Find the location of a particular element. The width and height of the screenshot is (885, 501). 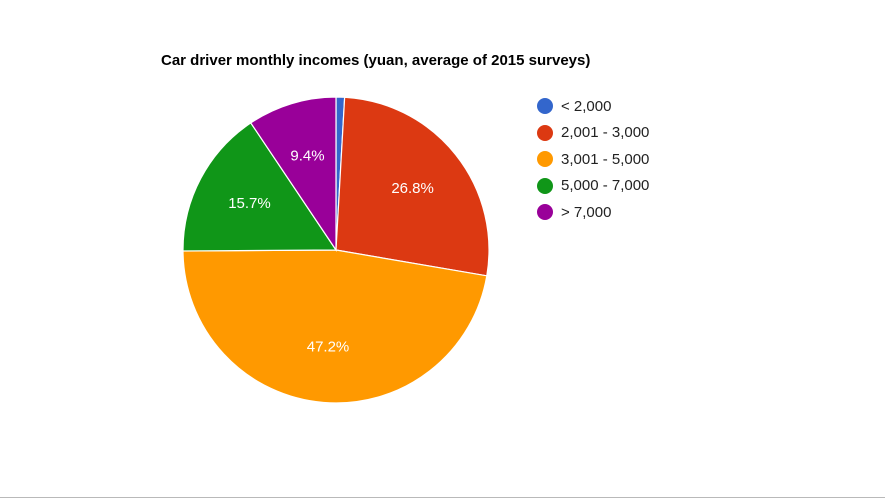

legend-item: < 2,000 is located at coordinates (593, 106).